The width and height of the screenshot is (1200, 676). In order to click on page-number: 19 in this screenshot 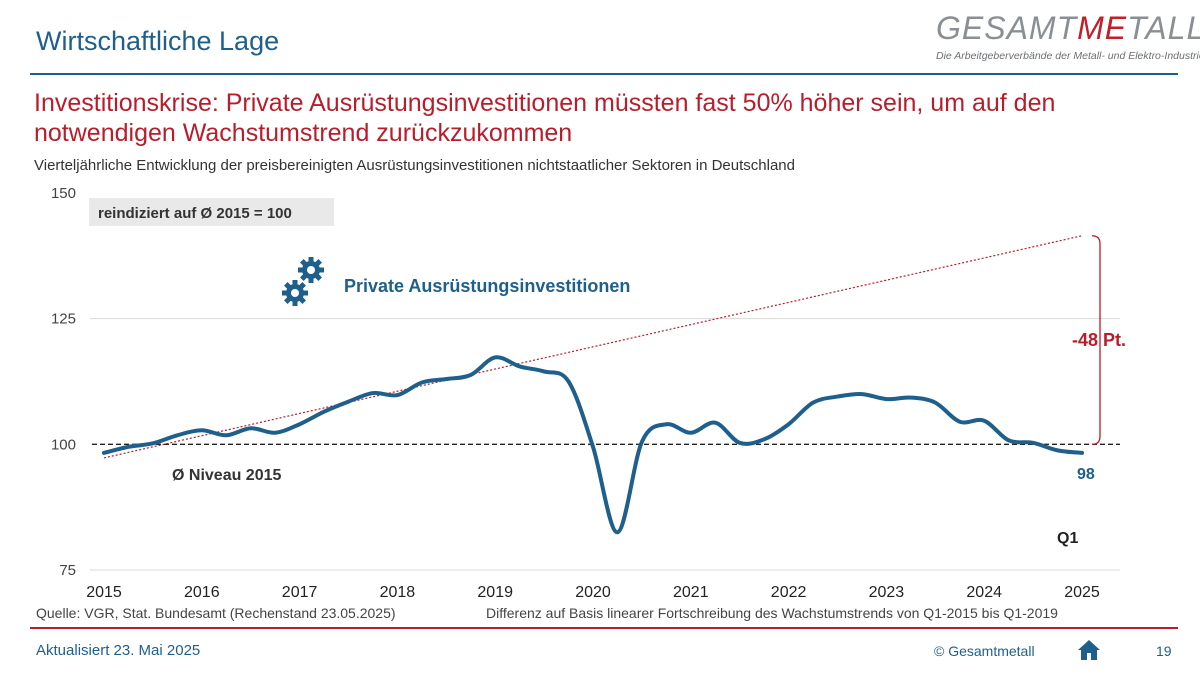, I will do `click(1164, 651)`.